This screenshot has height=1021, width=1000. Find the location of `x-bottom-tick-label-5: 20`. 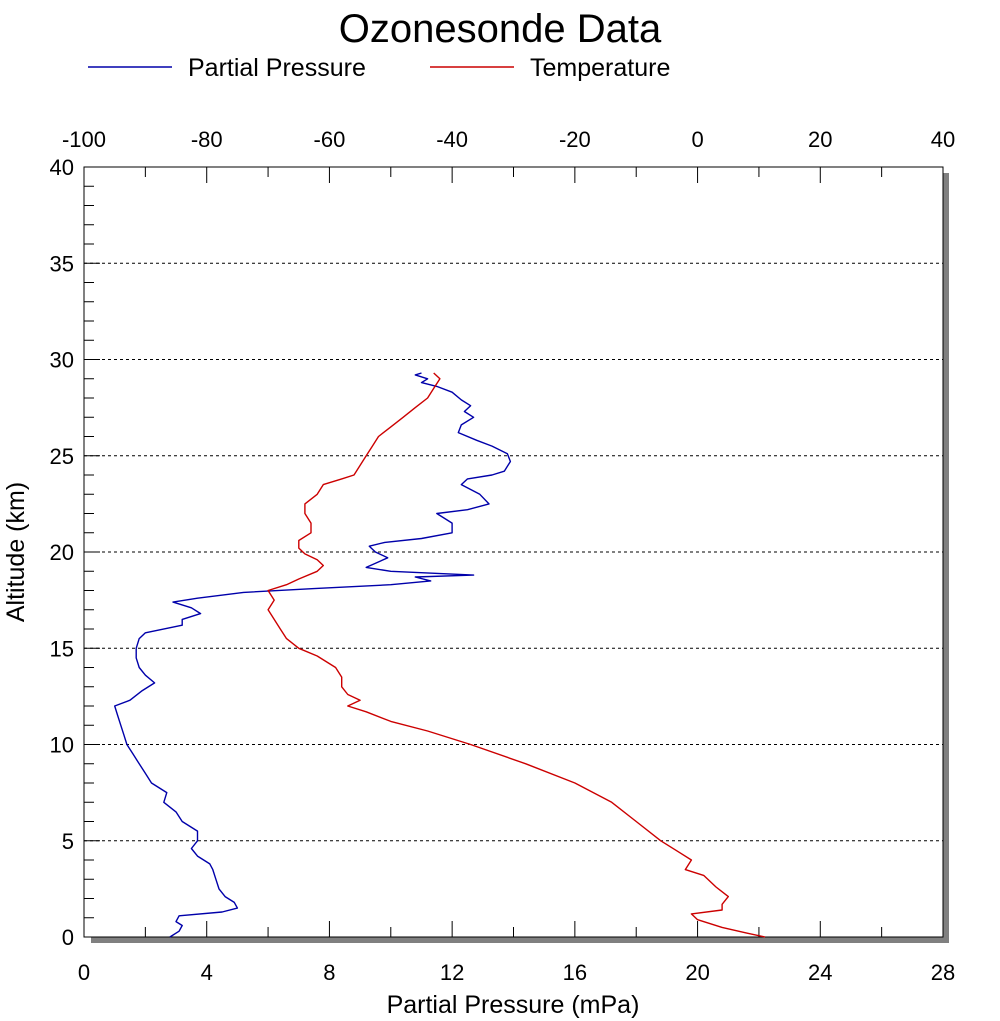

x-bottom-tick-label-5: 20 is located at coordinates (697, 972).